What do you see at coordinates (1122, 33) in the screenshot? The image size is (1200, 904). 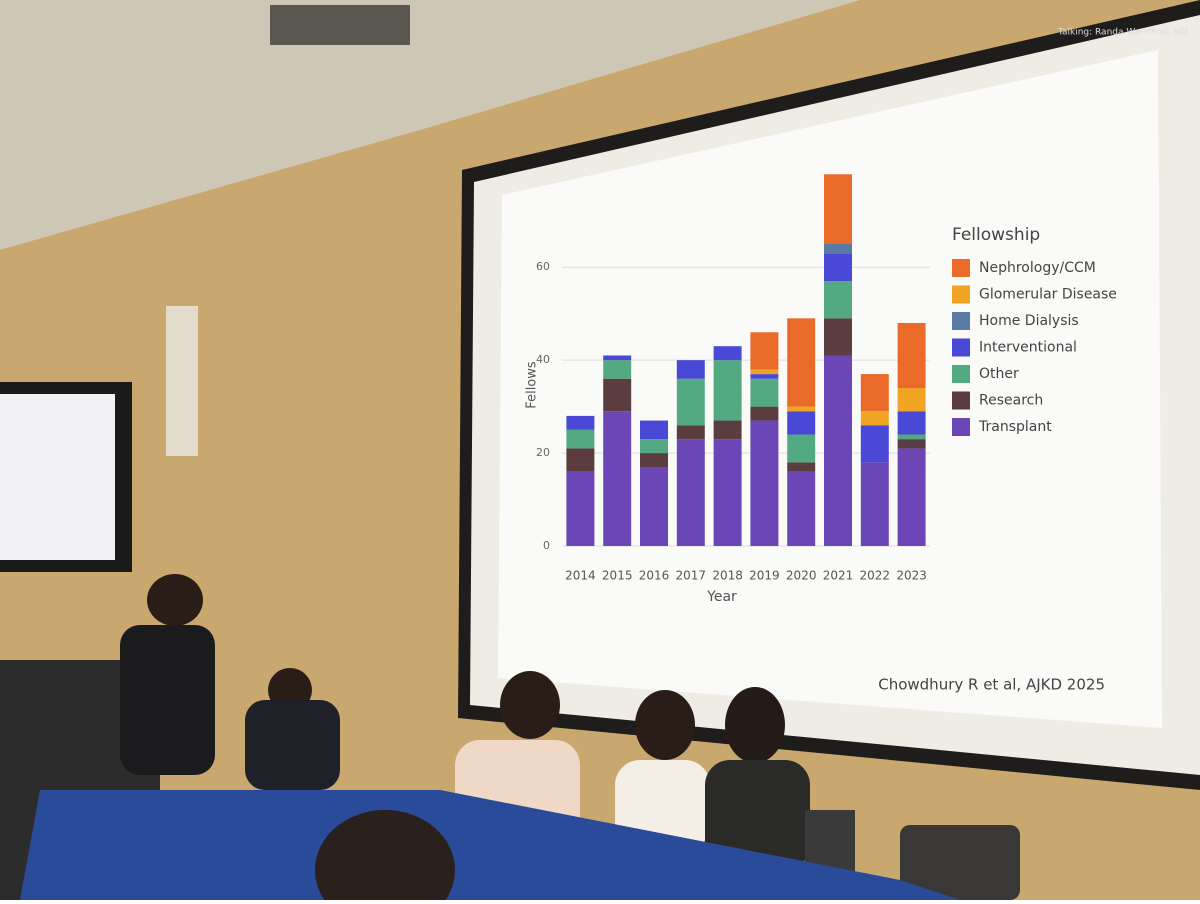 I see `speaker-caption: Talking: Randa Wanchoo, MD` at bounding box center [1122, 33].